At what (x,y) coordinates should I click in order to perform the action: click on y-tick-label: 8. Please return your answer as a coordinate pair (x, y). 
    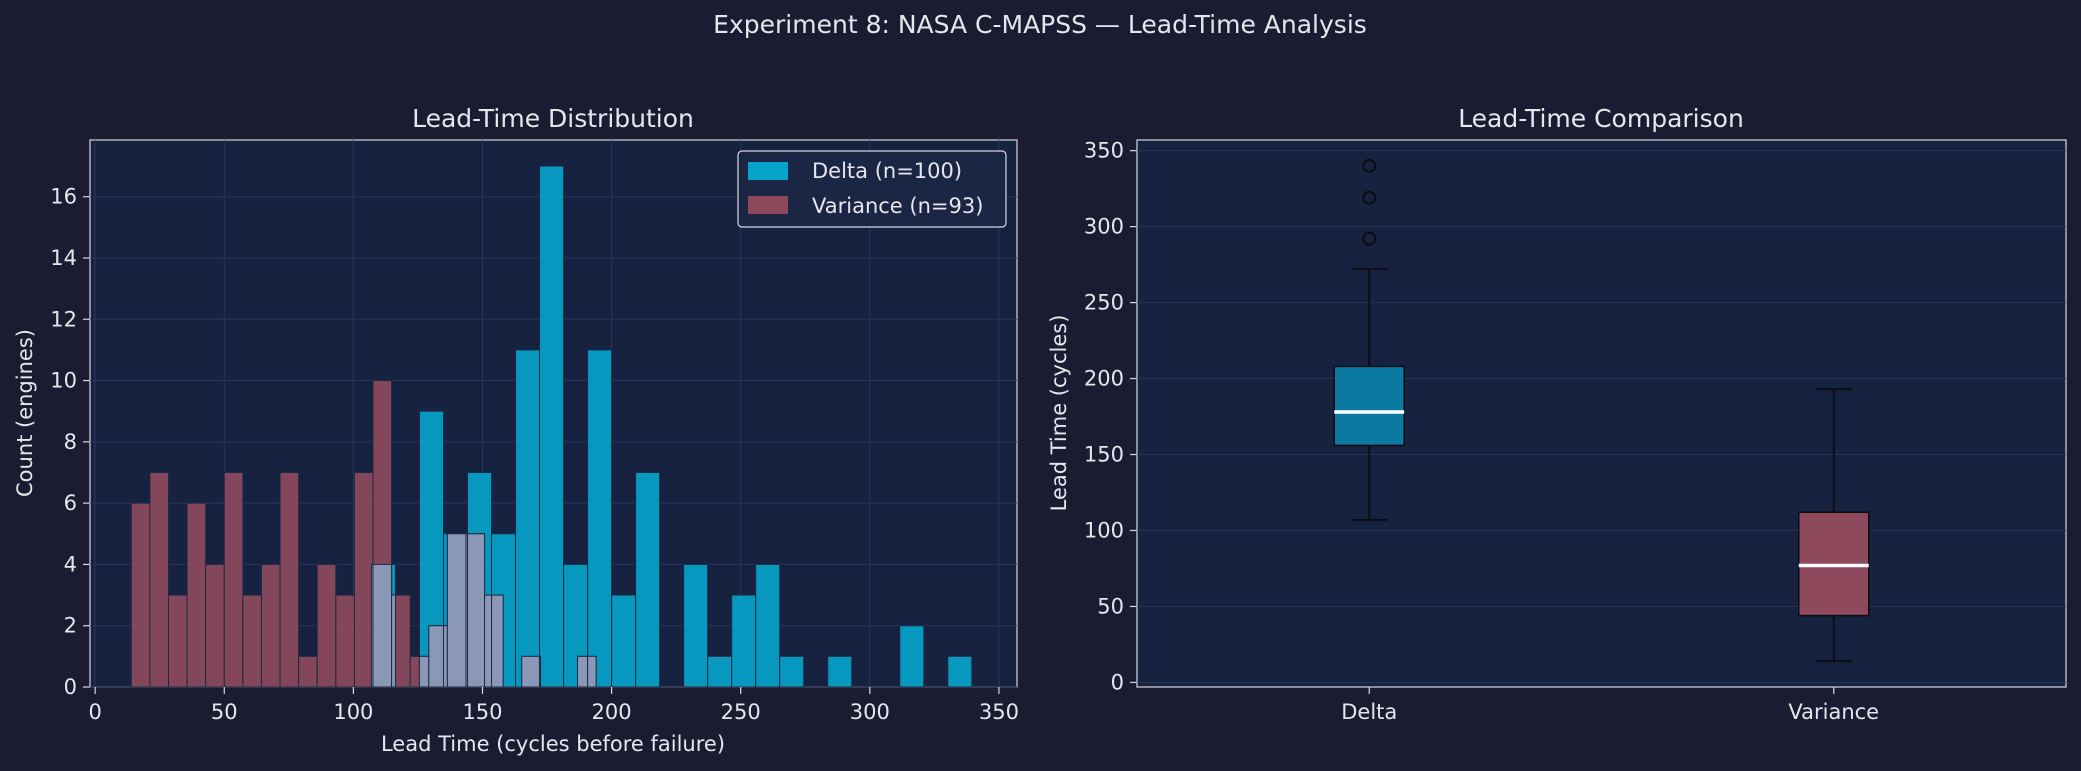
    Looking at the image, I should click on (70, 442).